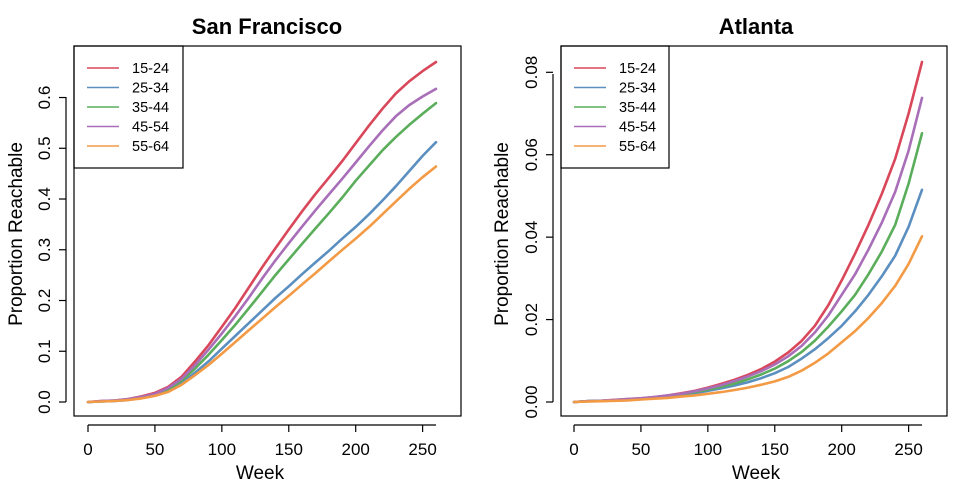 This screenshot has height=487, width=974. I want to click on y-tick-label: 0.02, so click(531, 319).